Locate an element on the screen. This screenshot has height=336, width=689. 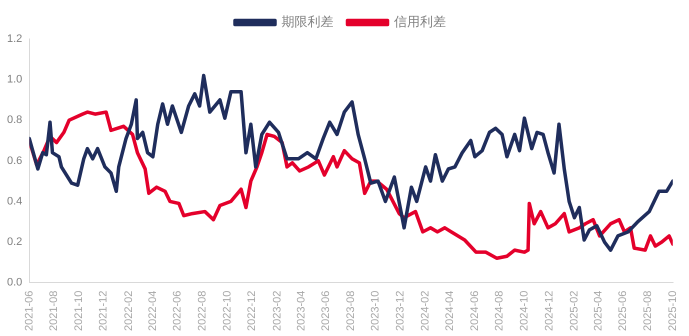
x-tick-label: 2024-06 is located at coordinates (474, 311).